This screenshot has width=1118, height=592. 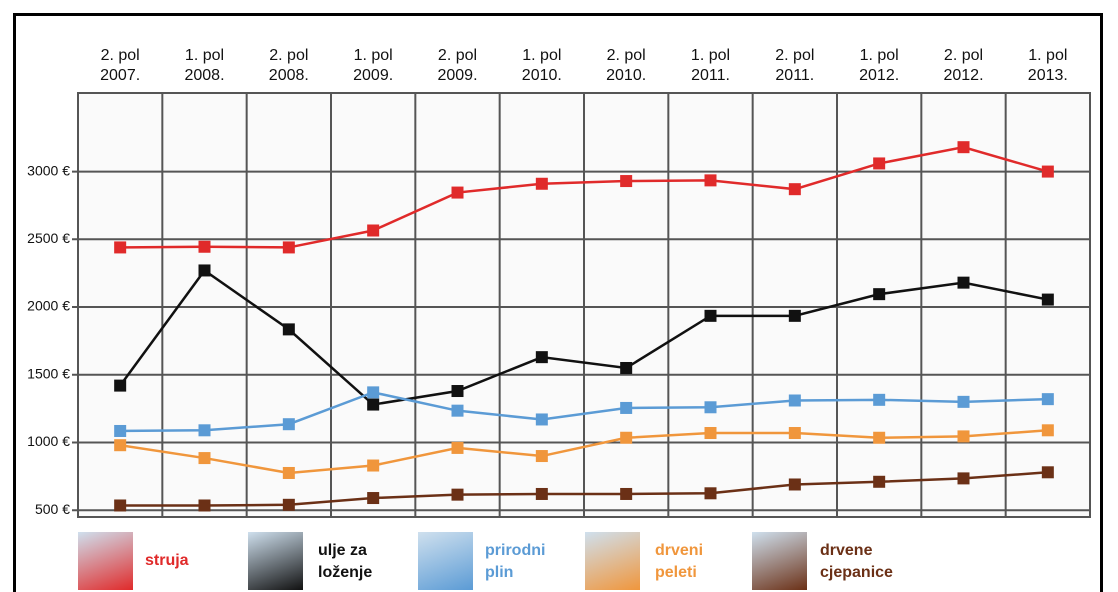 I want to click on x-tick-label: 1. pol 2012., so click(x=879, y=65).